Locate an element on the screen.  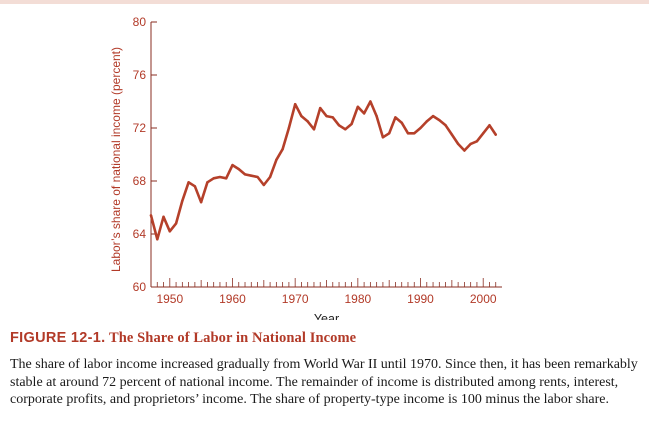
y-tick-label: 80 is located at coordinates (140, 22).